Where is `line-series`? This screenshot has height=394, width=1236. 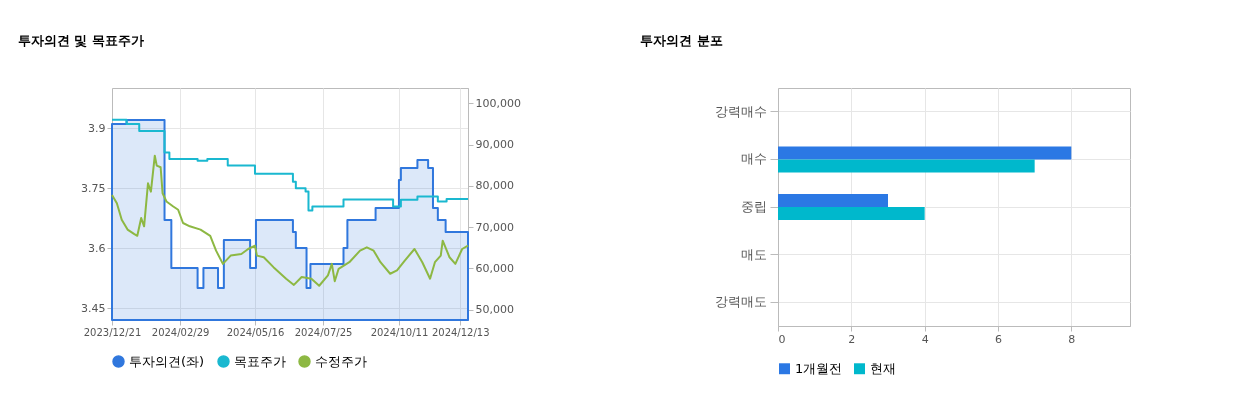 line-series is located at coordinates (290, 220).